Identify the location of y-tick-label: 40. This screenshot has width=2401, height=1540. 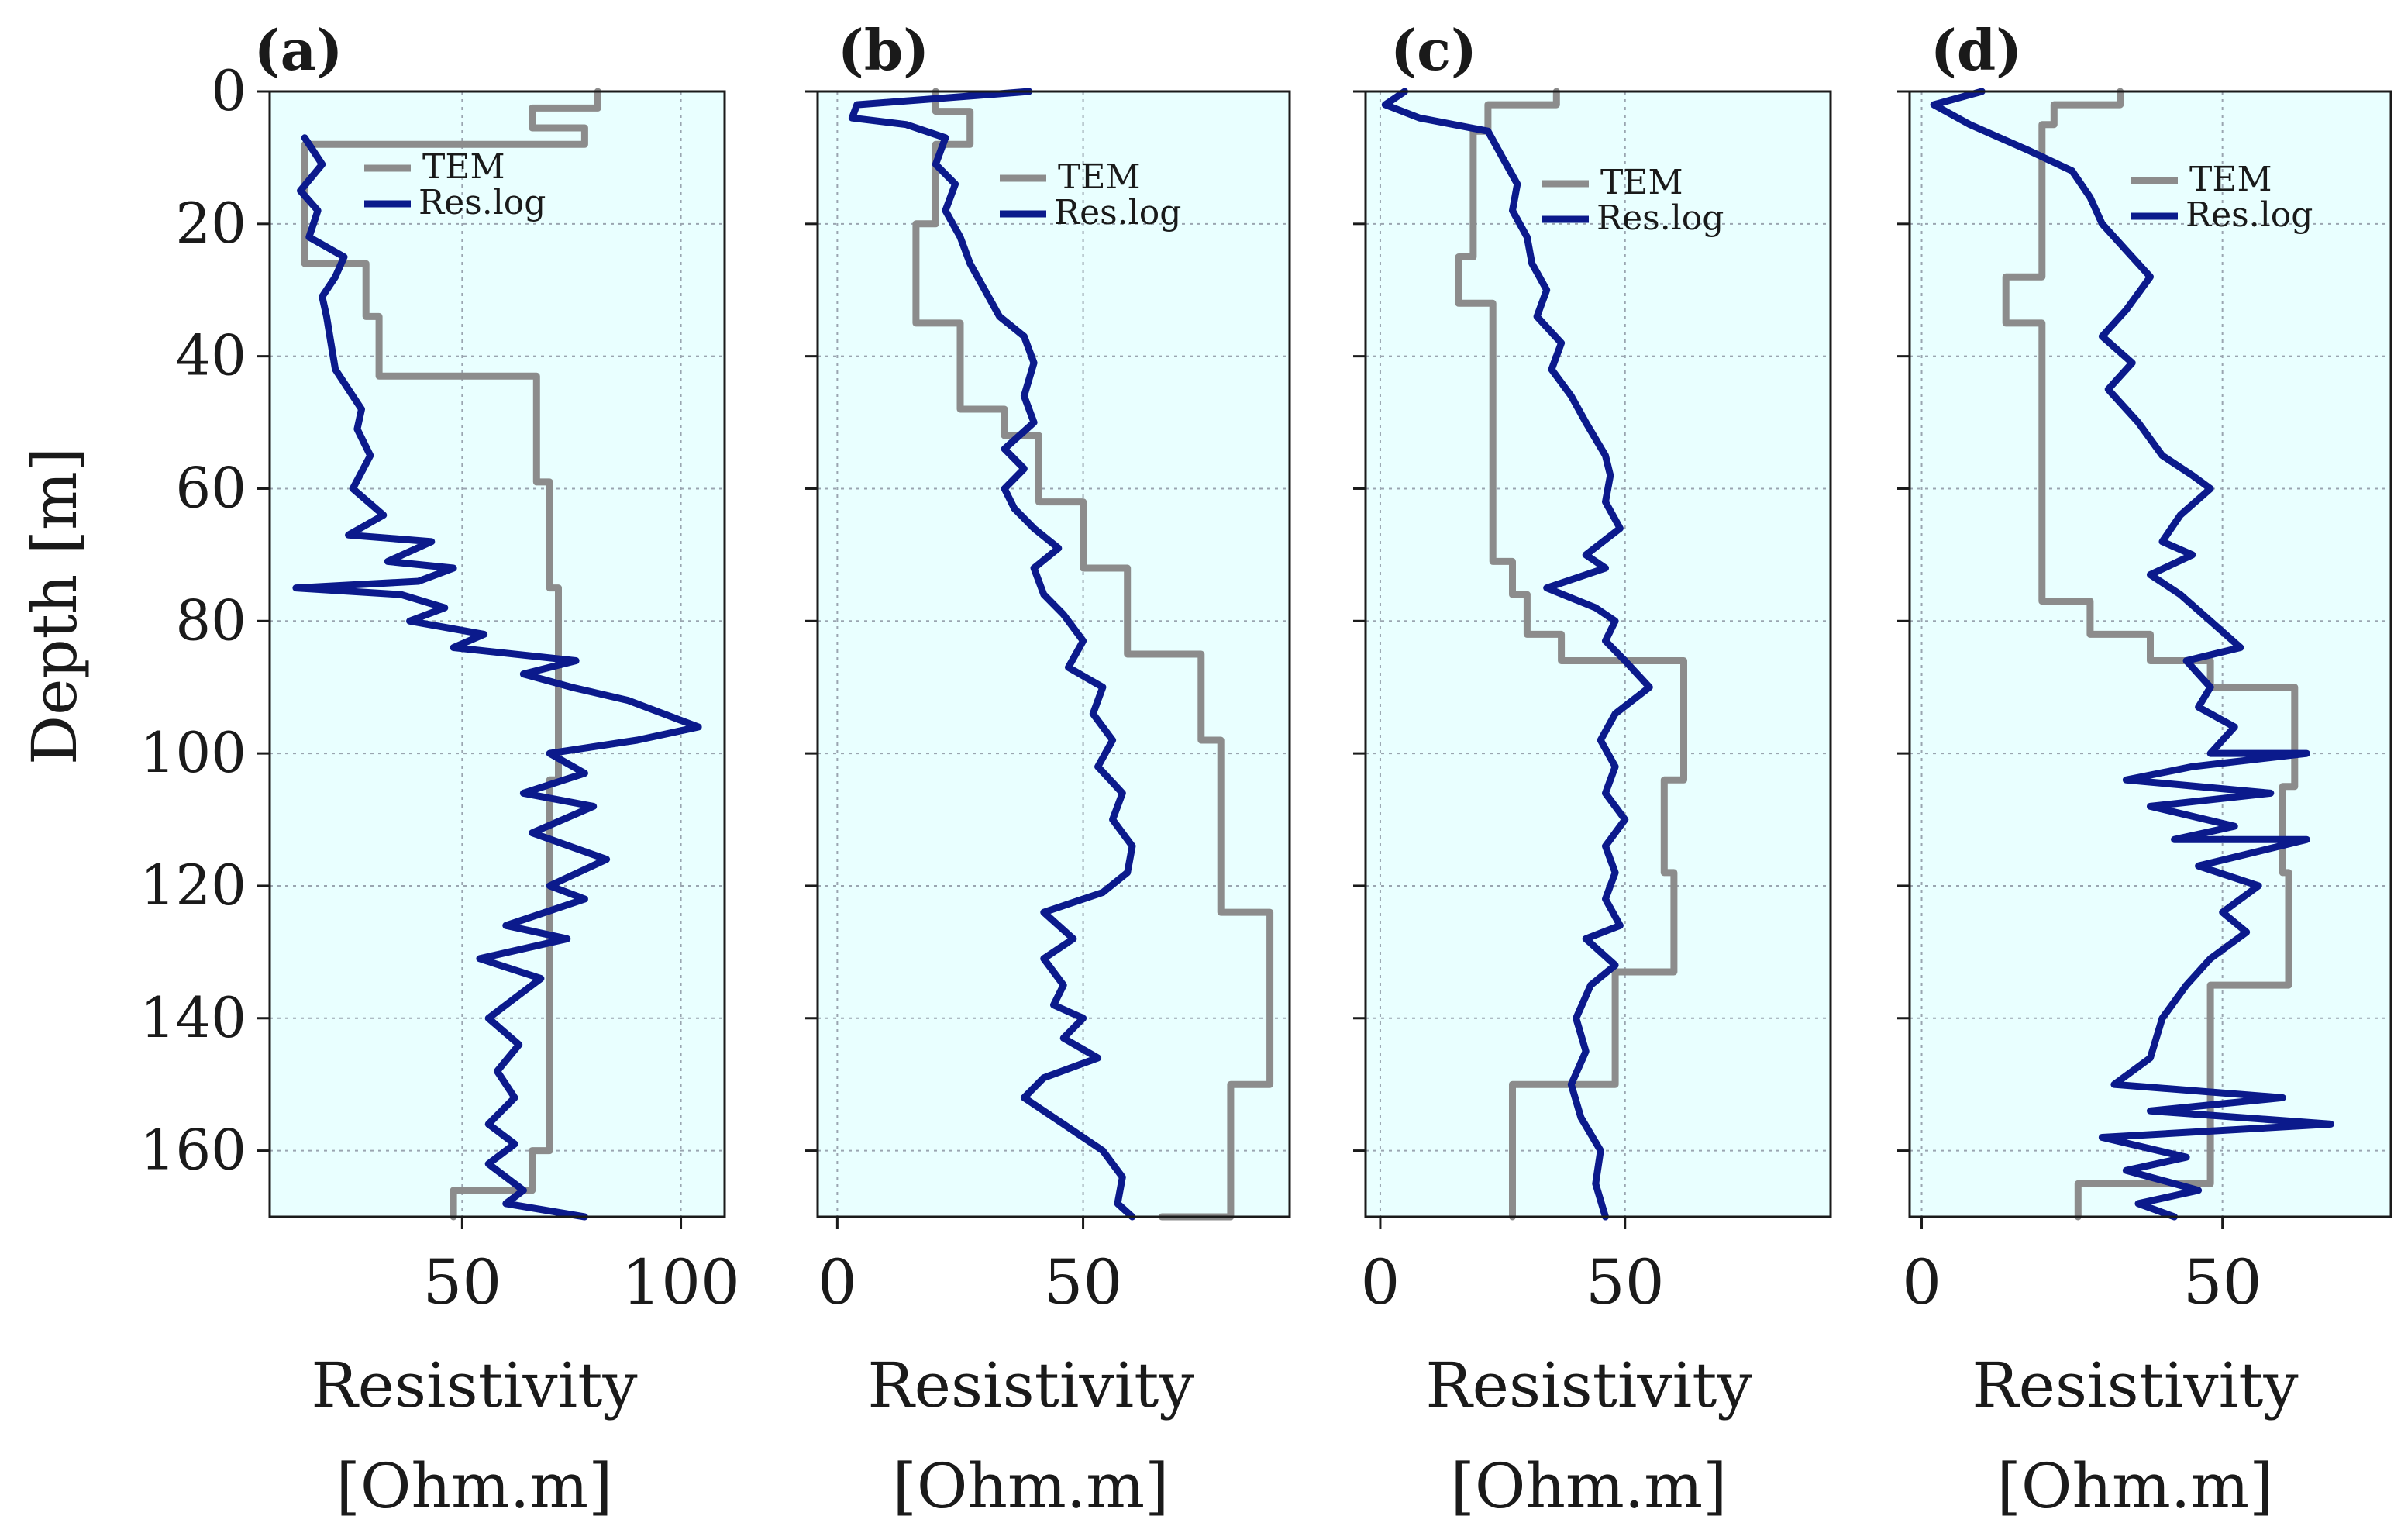
(210, 355).